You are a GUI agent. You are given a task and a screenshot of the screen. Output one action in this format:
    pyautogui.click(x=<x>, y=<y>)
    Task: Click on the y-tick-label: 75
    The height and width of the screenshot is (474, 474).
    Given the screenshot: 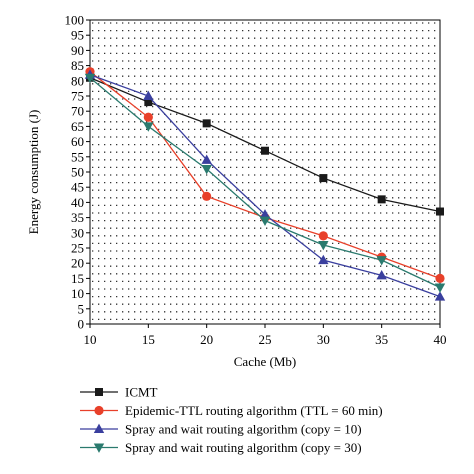 What is the action you would take?
    pyautogui.click(x=77, y=96)
    